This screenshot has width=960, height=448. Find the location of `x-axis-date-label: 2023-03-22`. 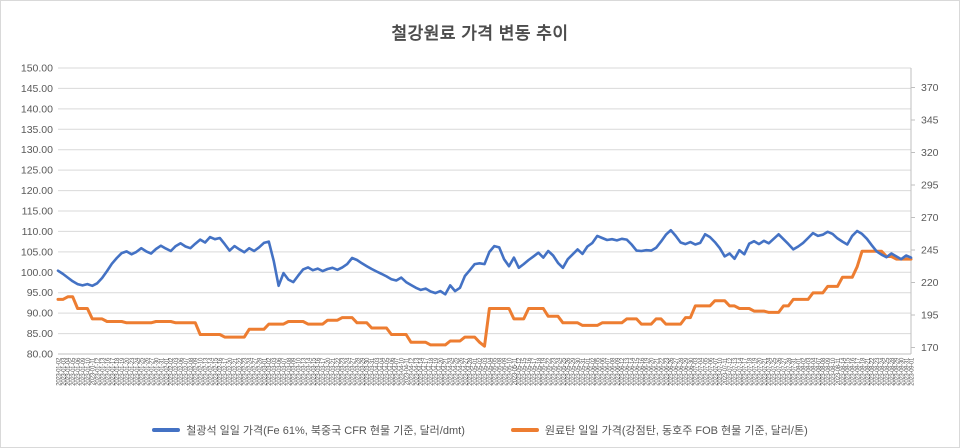

x-axis-date-label: 2023-03-22 is located at coordinates (339, 371).